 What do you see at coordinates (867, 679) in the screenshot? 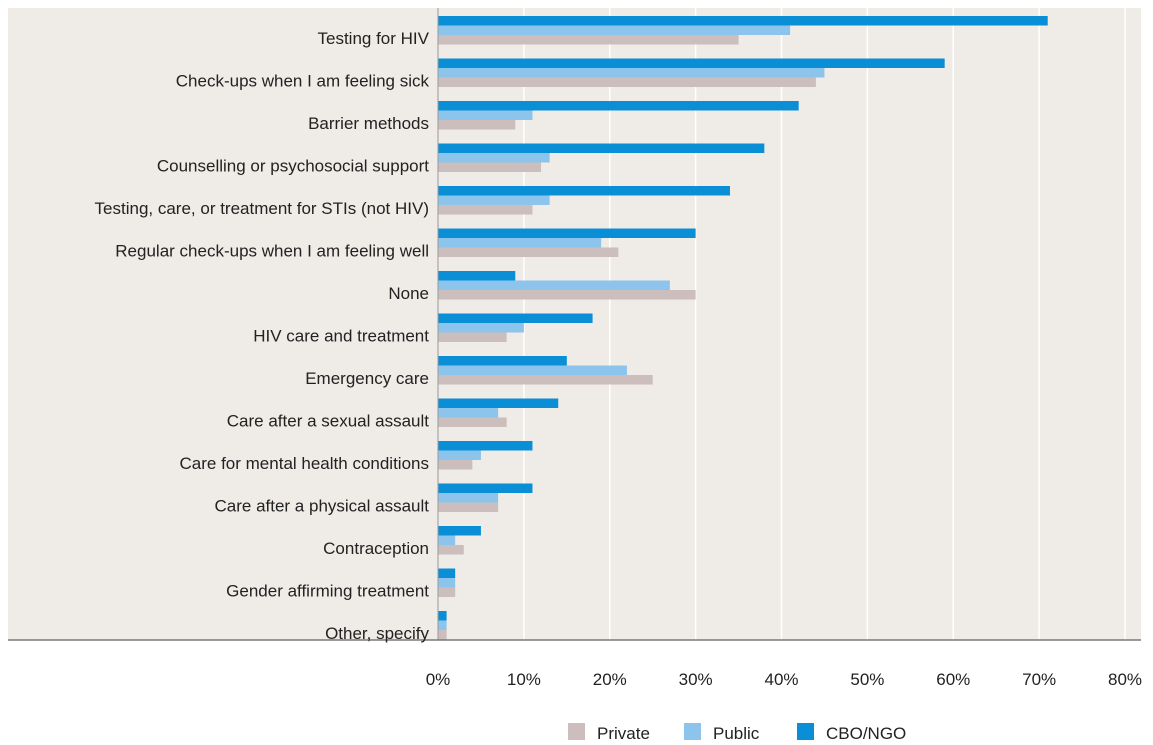
I see `x-tick-label: 50%` at bounding box center [867, 679].